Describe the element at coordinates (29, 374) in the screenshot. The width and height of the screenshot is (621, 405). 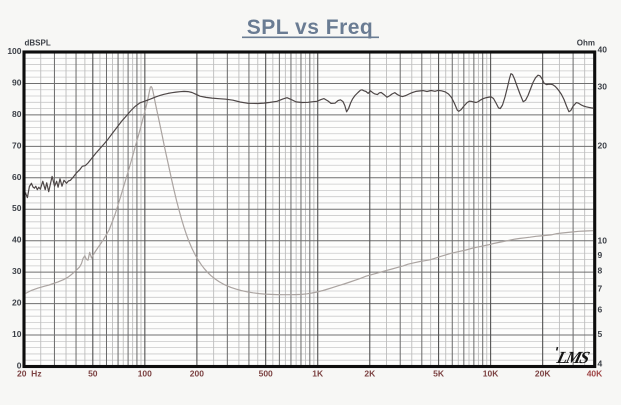
I see `svg-text: 20 Hz` at that location.